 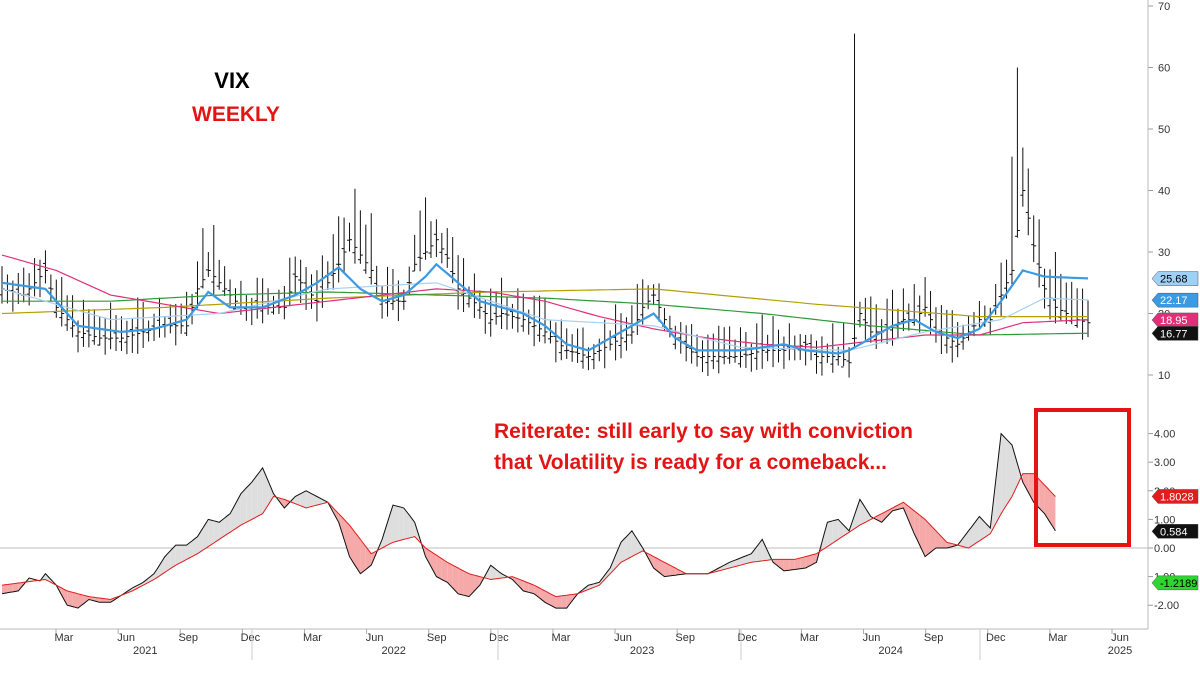 What do you see at coordinates (1166, 606) in the screenshot?
I see `oscillator-tick-label: -2.00` at bounding box center [1166, 606].